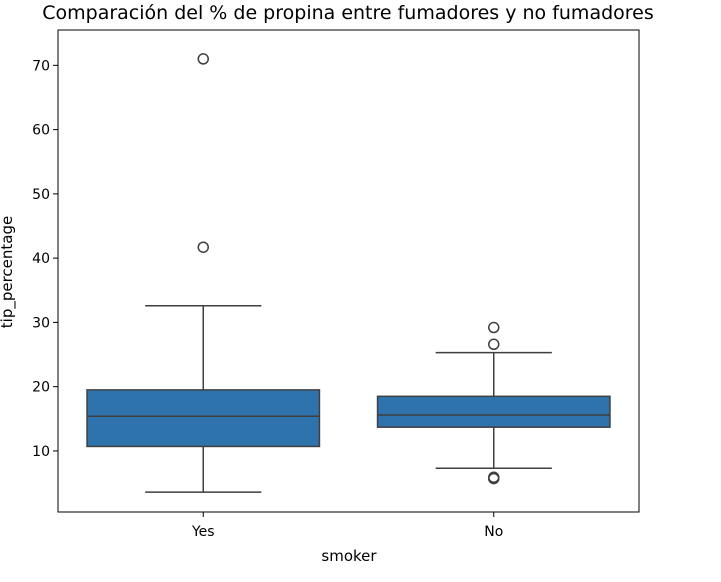  I want to click on x-axis-label: smoker, so click(349, 556).